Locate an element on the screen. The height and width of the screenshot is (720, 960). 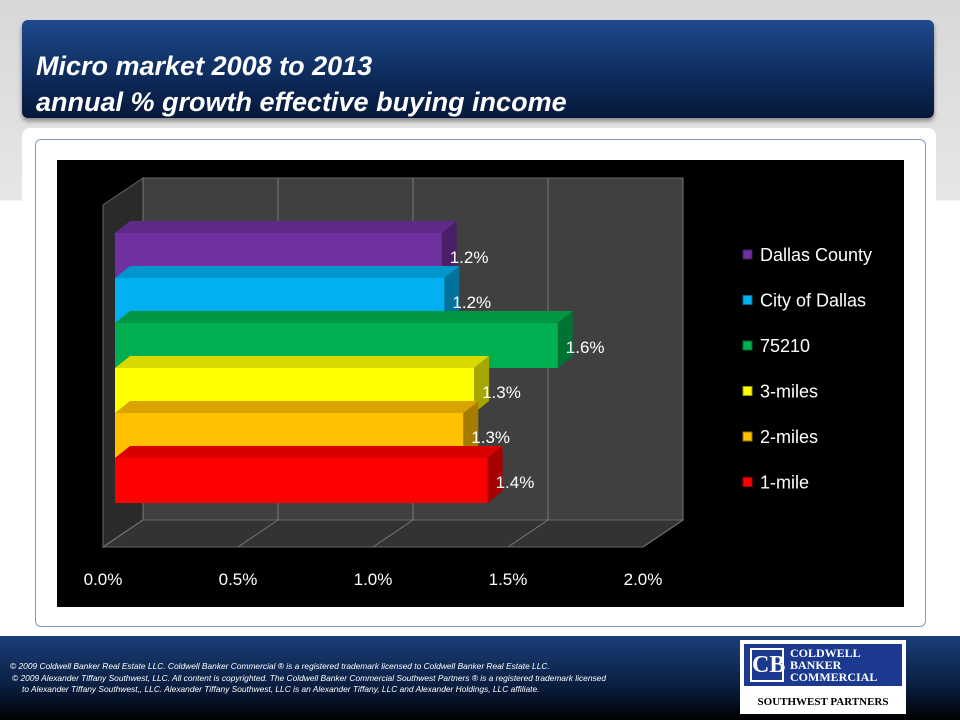
bar-1-mile is located at coordinates (301, 480).